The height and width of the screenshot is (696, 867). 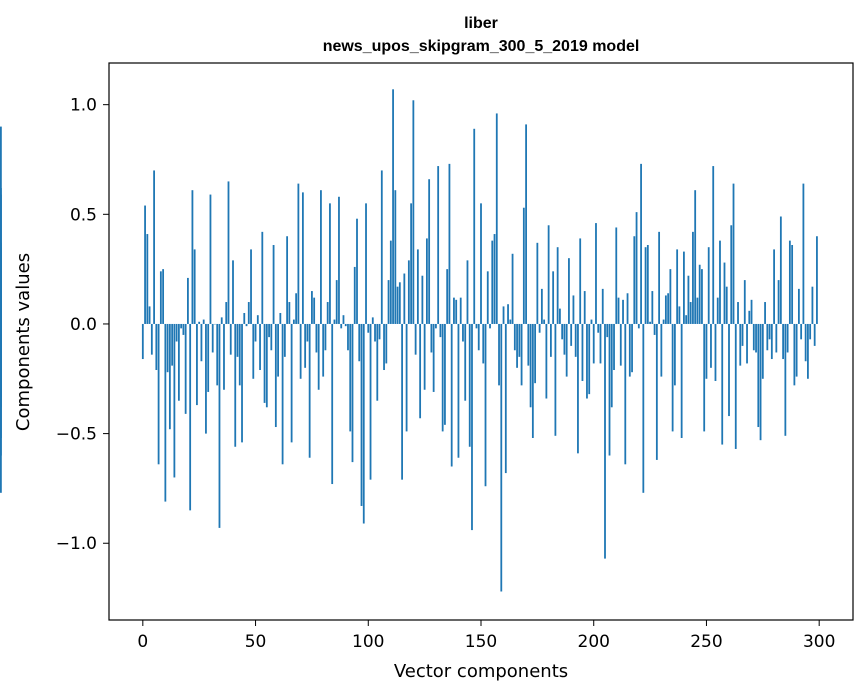 What do you see at coordinates (83, 106) in the screenshot?
I see `y-tick-label: 1.0` at bounding box center [83, 106].